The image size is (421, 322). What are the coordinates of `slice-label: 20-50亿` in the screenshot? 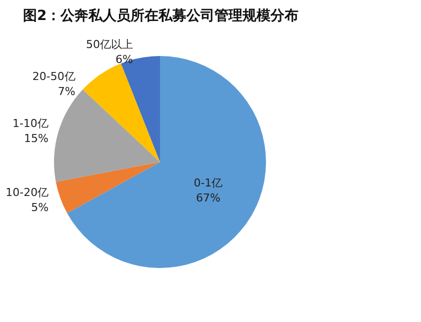 It's located at (54, 76).